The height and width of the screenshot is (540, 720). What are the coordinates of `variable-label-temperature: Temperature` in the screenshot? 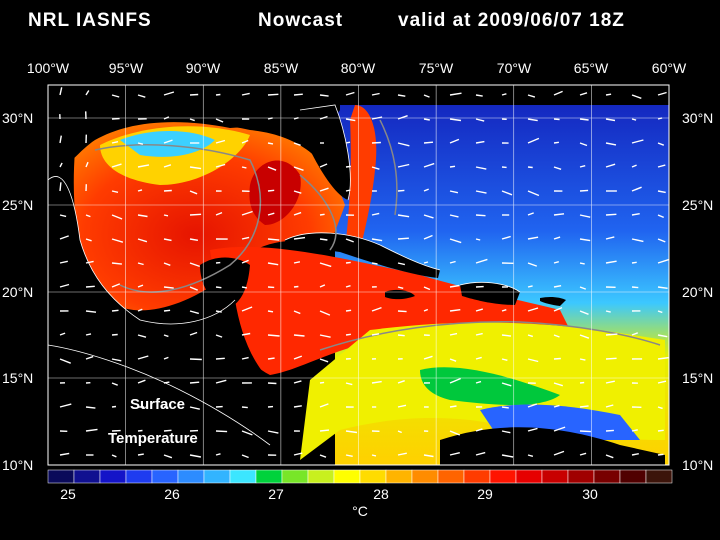 It's located at (153, 438).